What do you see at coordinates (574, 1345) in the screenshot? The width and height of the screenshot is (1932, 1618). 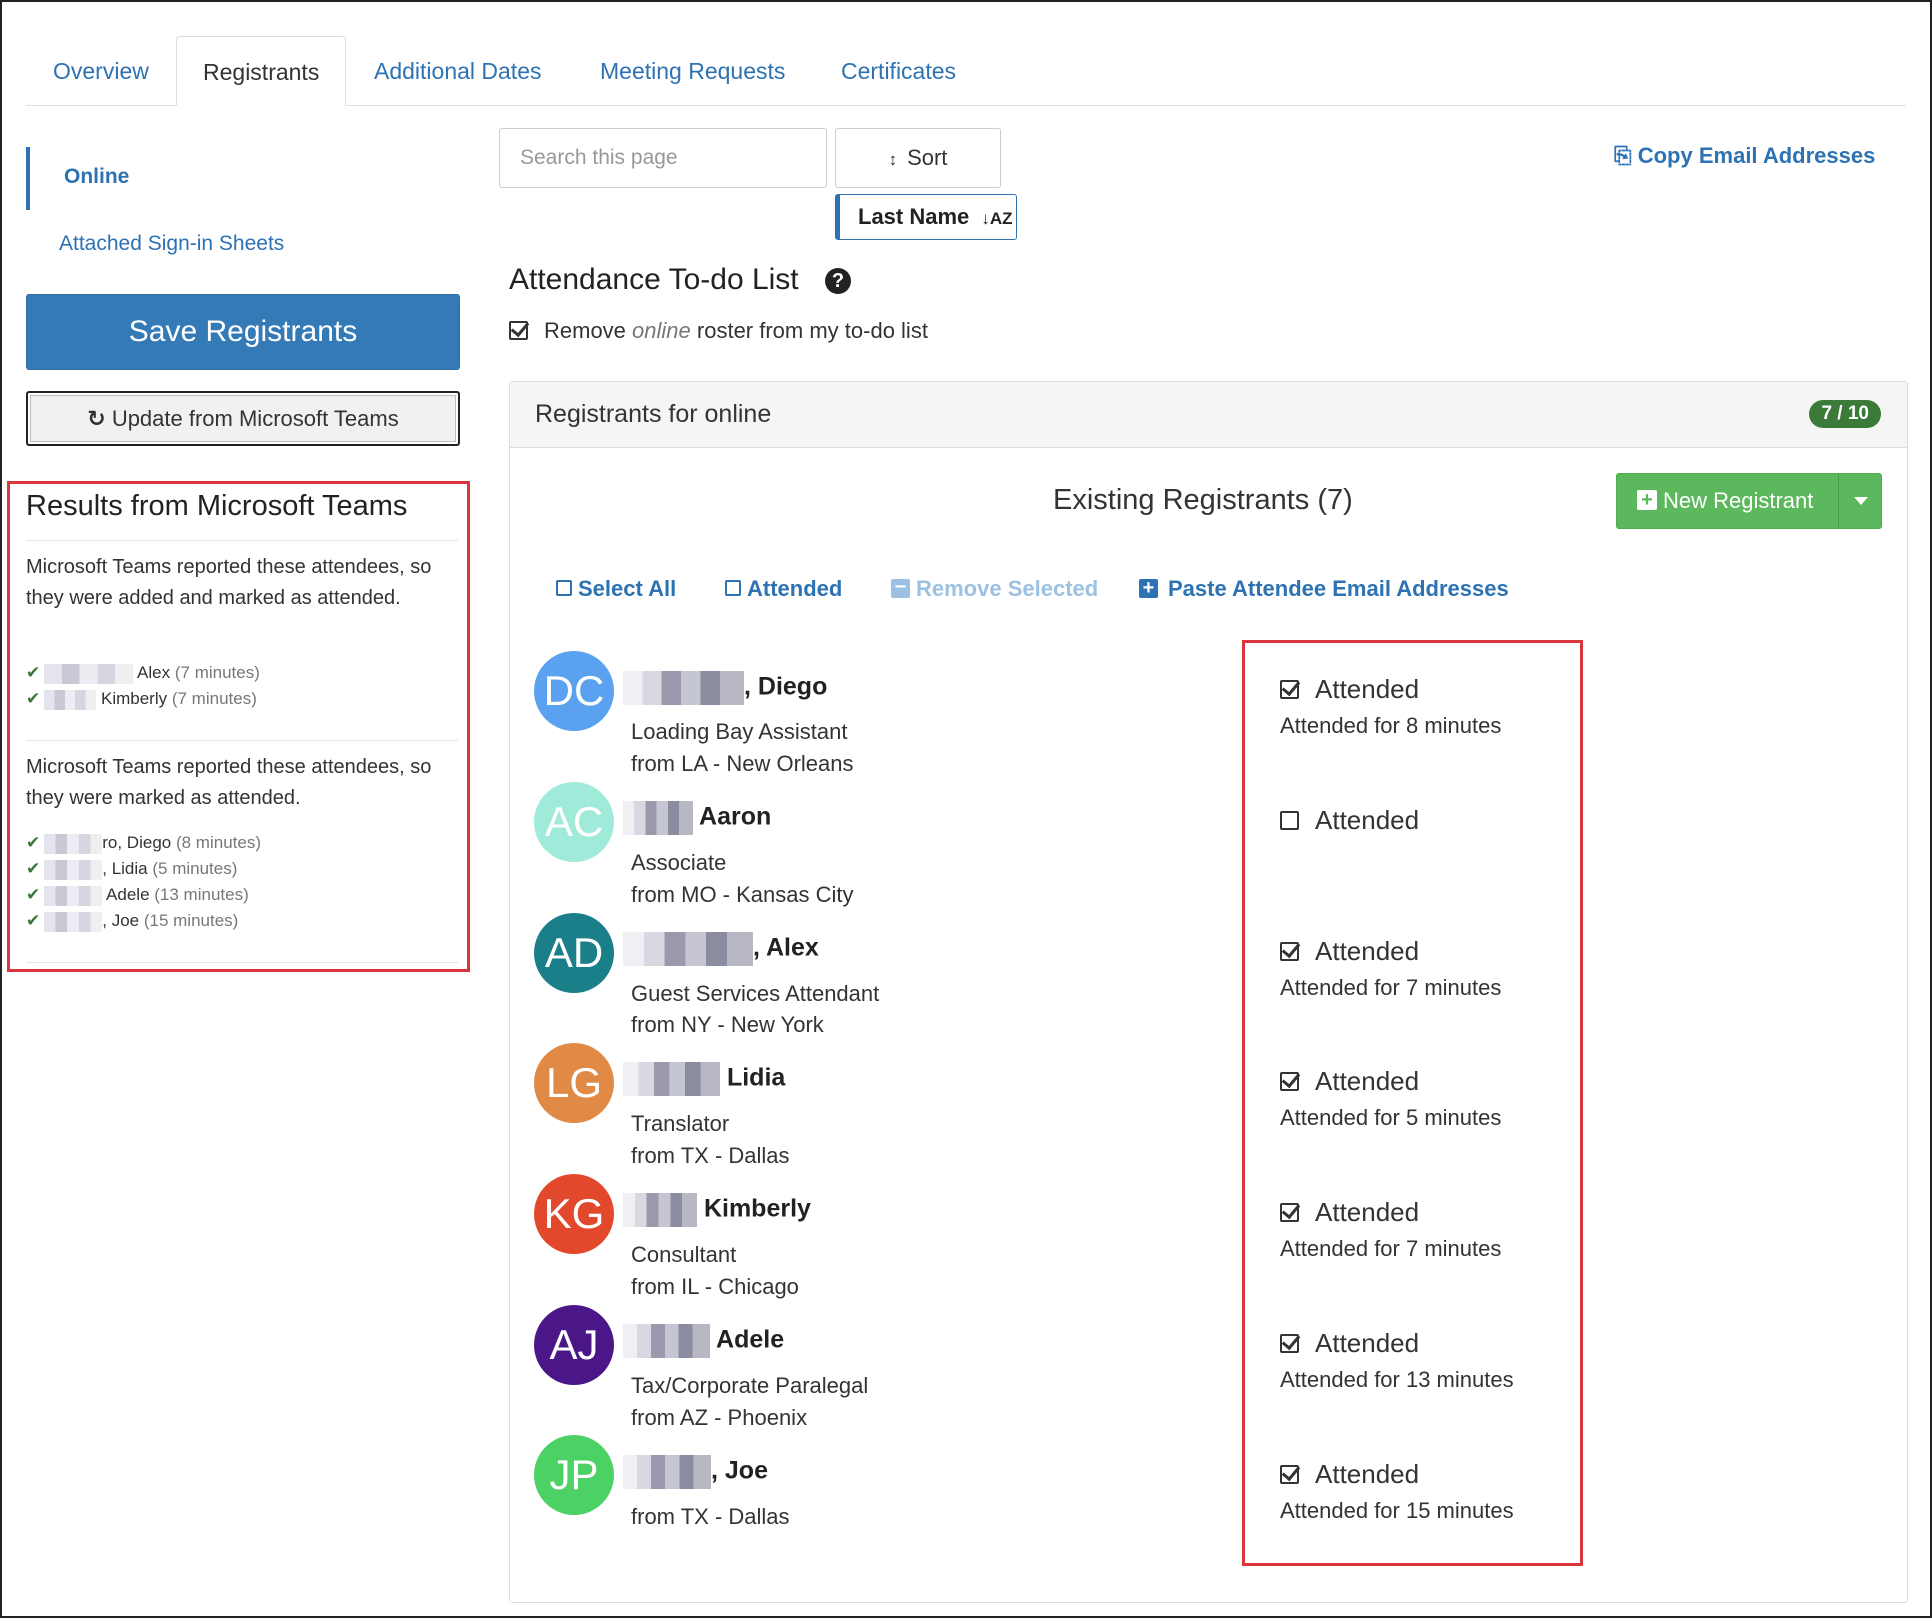 I see `avatar: AJ` at bounding box center [574, 1345].